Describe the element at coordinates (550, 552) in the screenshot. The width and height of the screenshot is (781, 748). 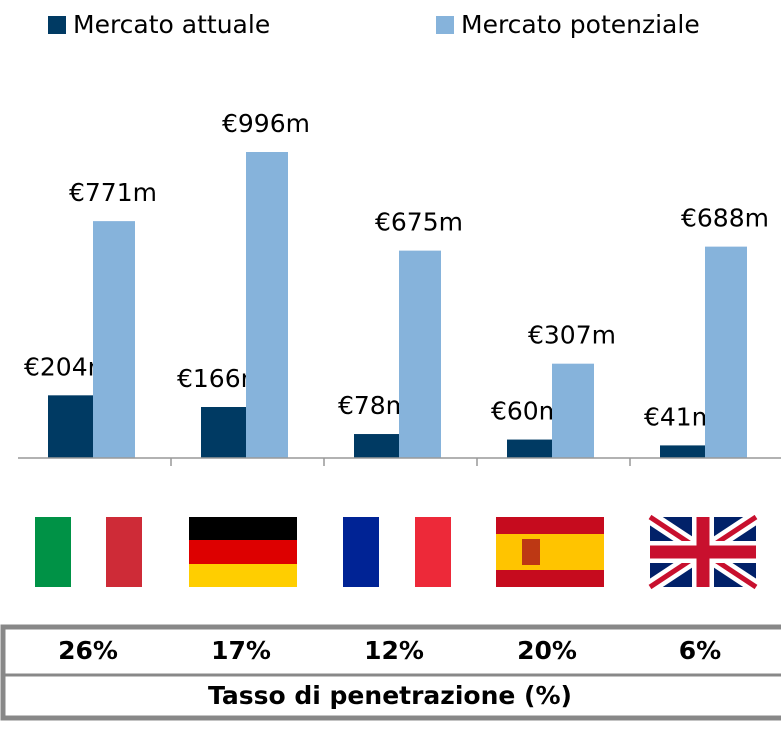
I see `flag-spain` at that location.